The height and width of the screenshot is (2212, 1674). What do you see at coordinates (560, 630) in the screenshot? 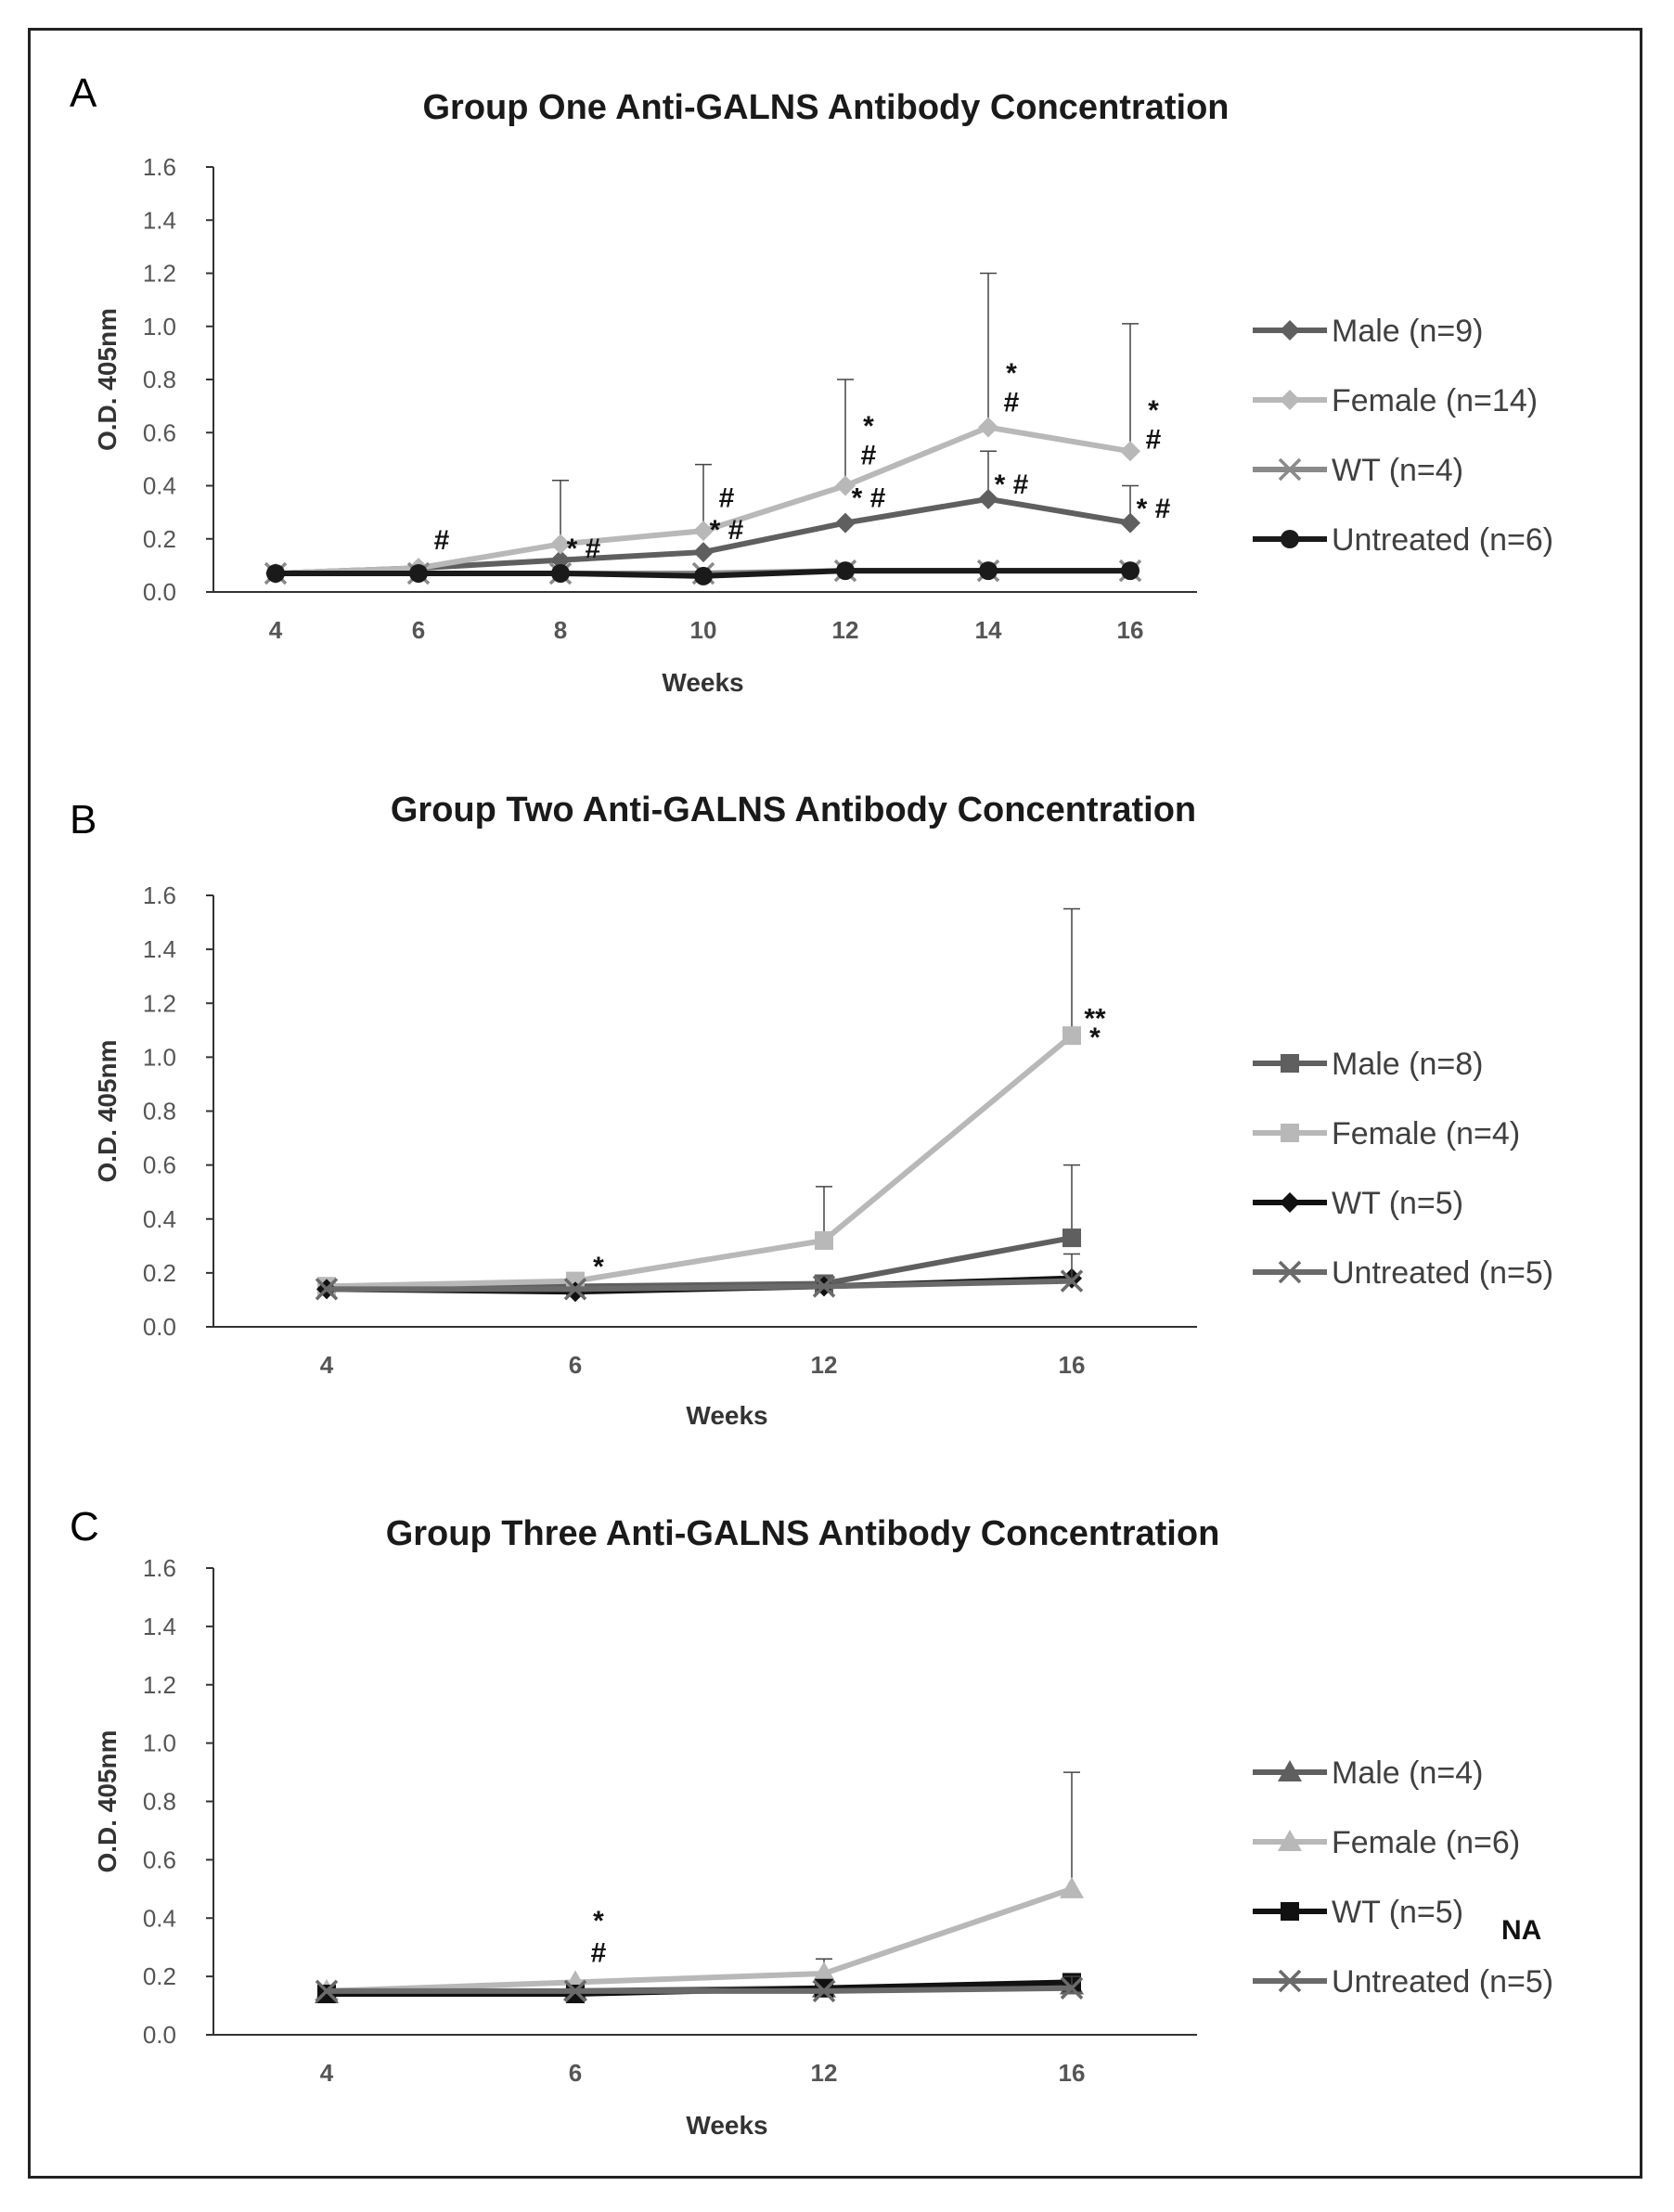
I see `x-tick-label: 8` at bounding box center [560, 630].